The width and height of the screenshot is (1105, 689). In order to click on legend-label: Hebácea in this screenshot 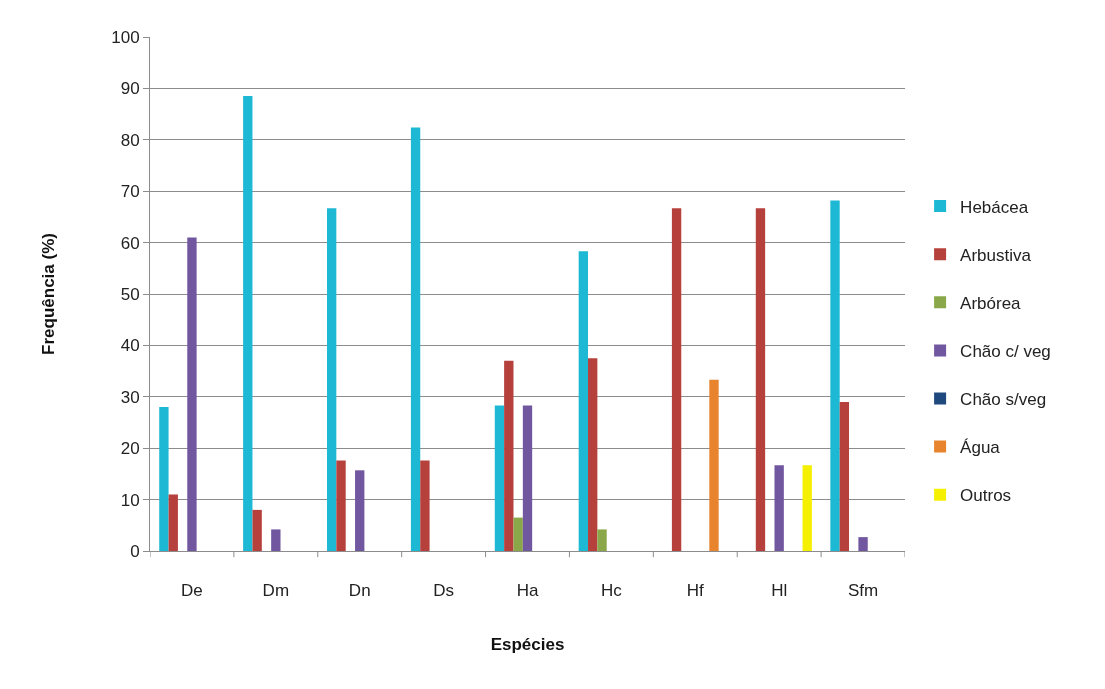, I will do `click(994, 207)`.